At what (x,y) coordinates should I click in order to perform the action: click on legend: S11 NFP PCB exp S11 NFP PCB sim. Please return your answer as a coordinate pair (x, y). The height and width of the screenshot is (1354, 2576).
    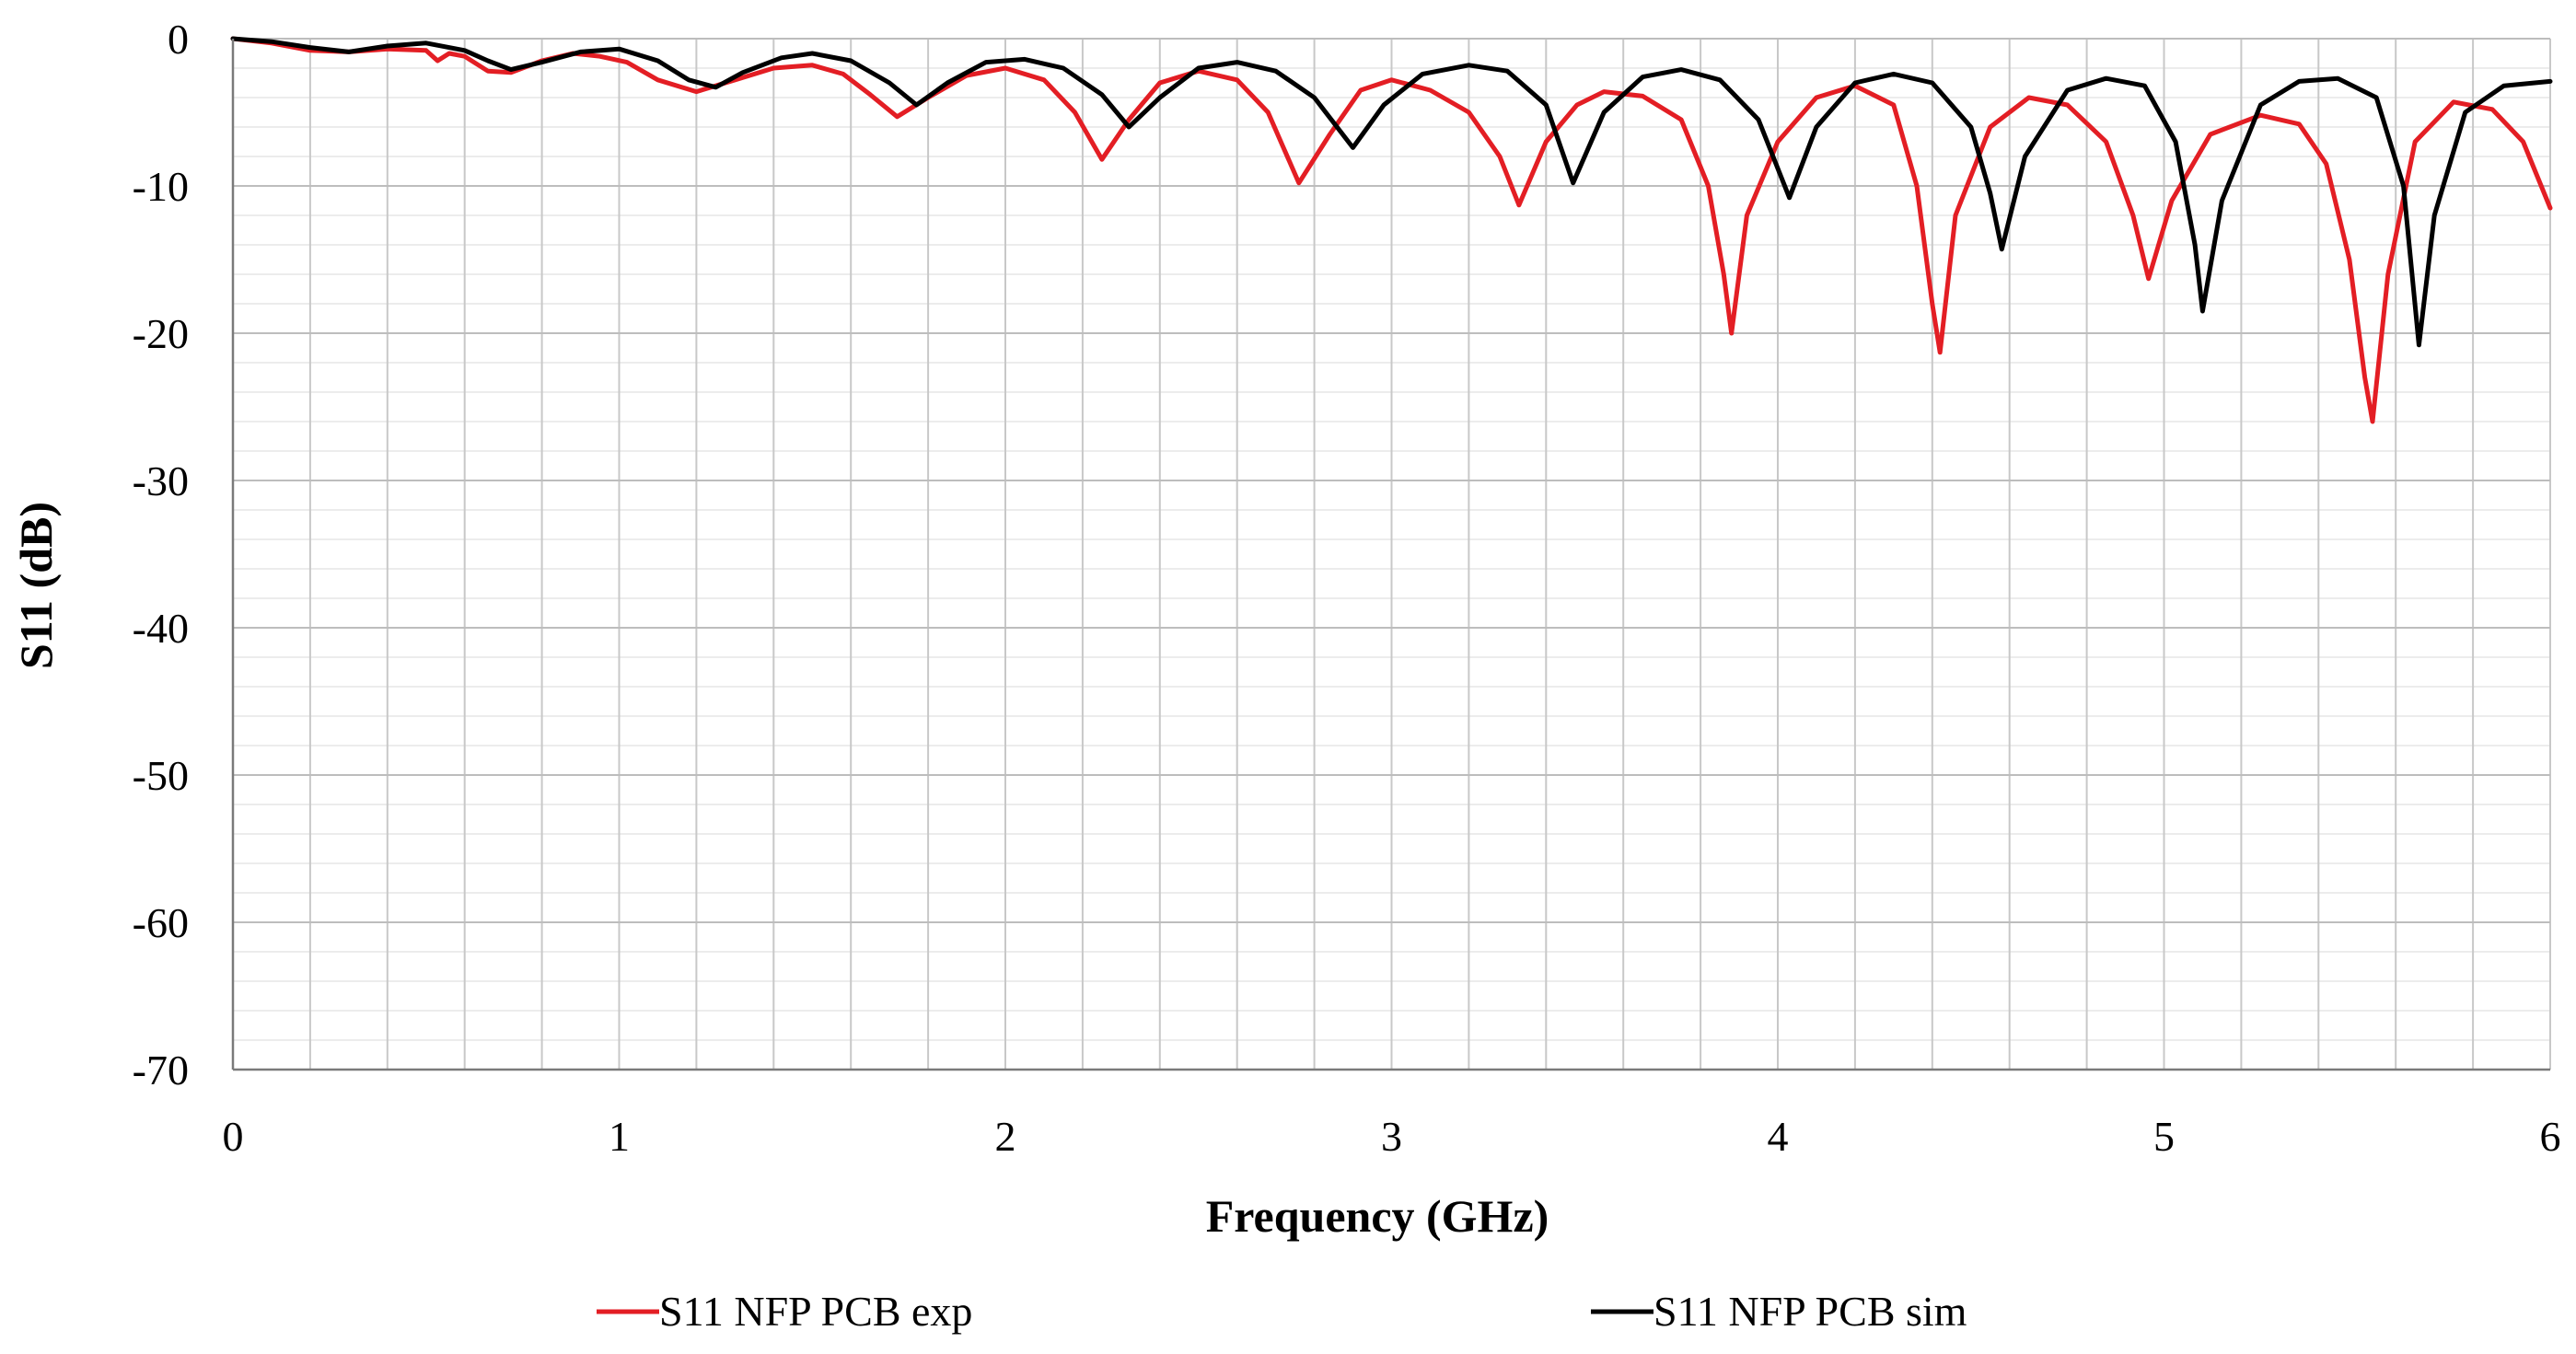
    Looking at the image, I should click on (1282, 1311).